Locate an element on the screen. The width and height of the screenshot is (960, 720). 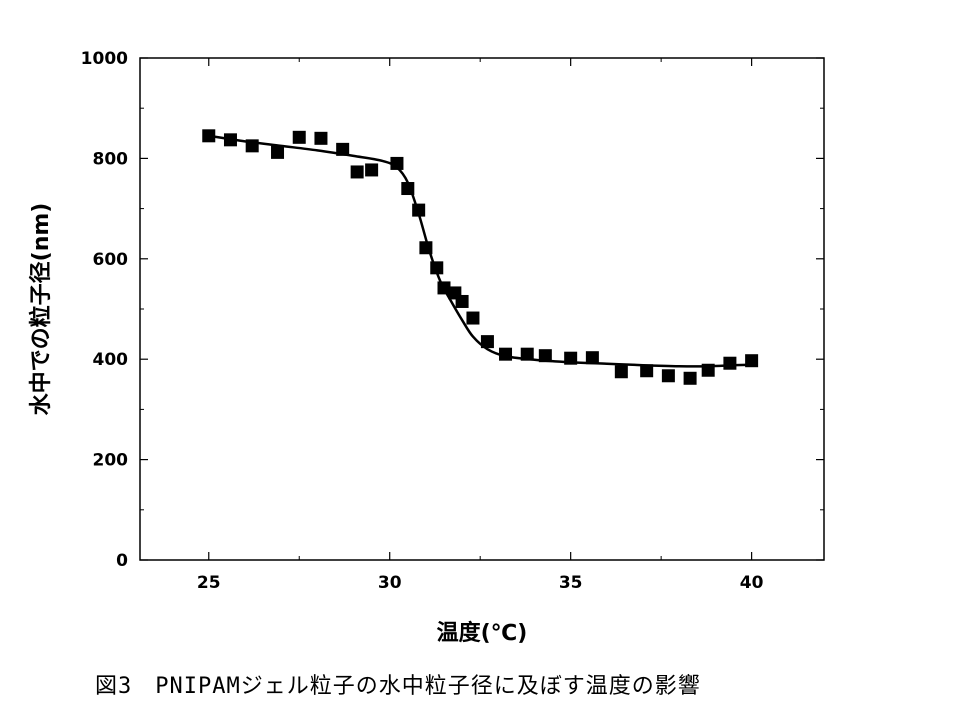
y-tick-label: 1000 is located at coordinates (104, 59).